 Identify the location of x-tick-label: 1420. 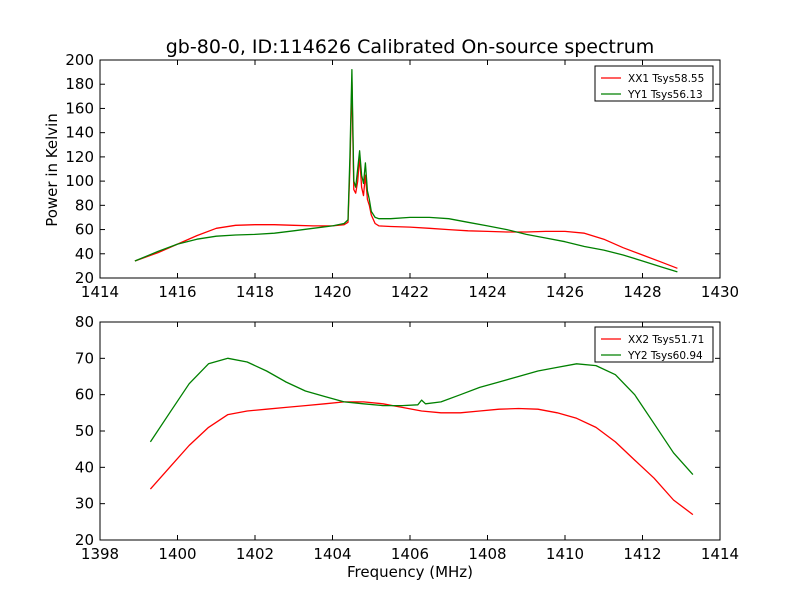
(332, 292).